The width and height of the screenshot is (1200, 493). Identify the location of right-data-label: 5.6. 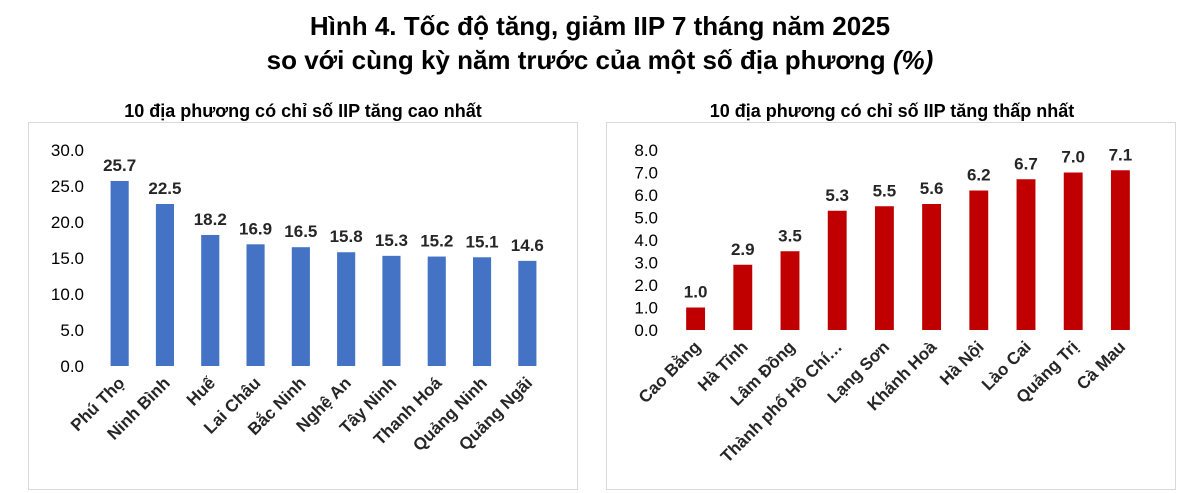
(932, 188).